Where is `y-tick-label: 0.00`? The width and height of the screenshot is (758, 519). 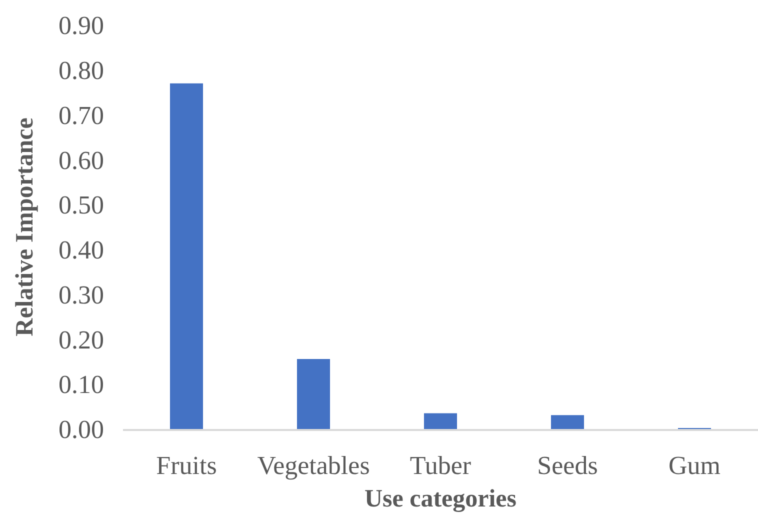 y-tick-label: 0.00 is located at coordinates (81, 429).